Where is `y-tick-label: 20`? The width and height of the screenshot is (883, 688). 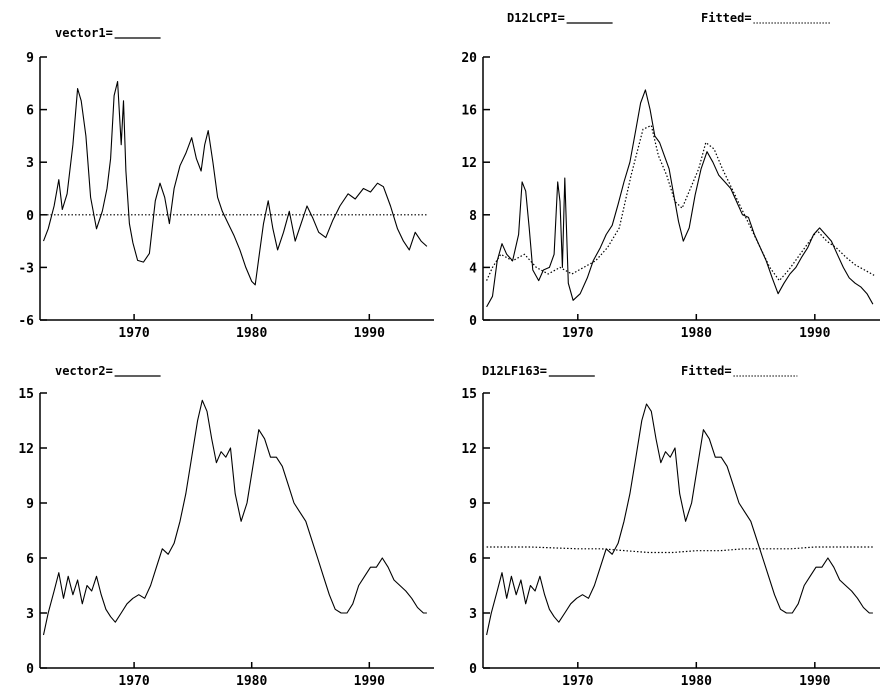
y-tick-label: 20 is located at coordinates (469, 58).